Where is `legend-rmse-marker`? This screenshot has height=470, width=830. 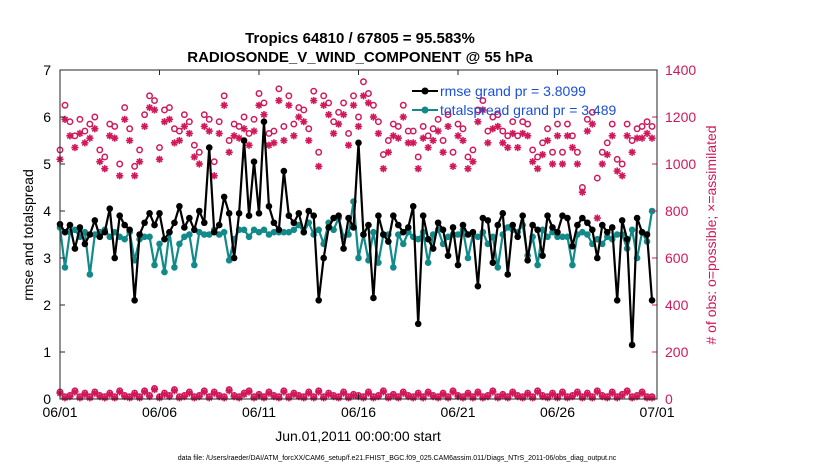
legend-rmse-marker is located at coordinates (425, 91).